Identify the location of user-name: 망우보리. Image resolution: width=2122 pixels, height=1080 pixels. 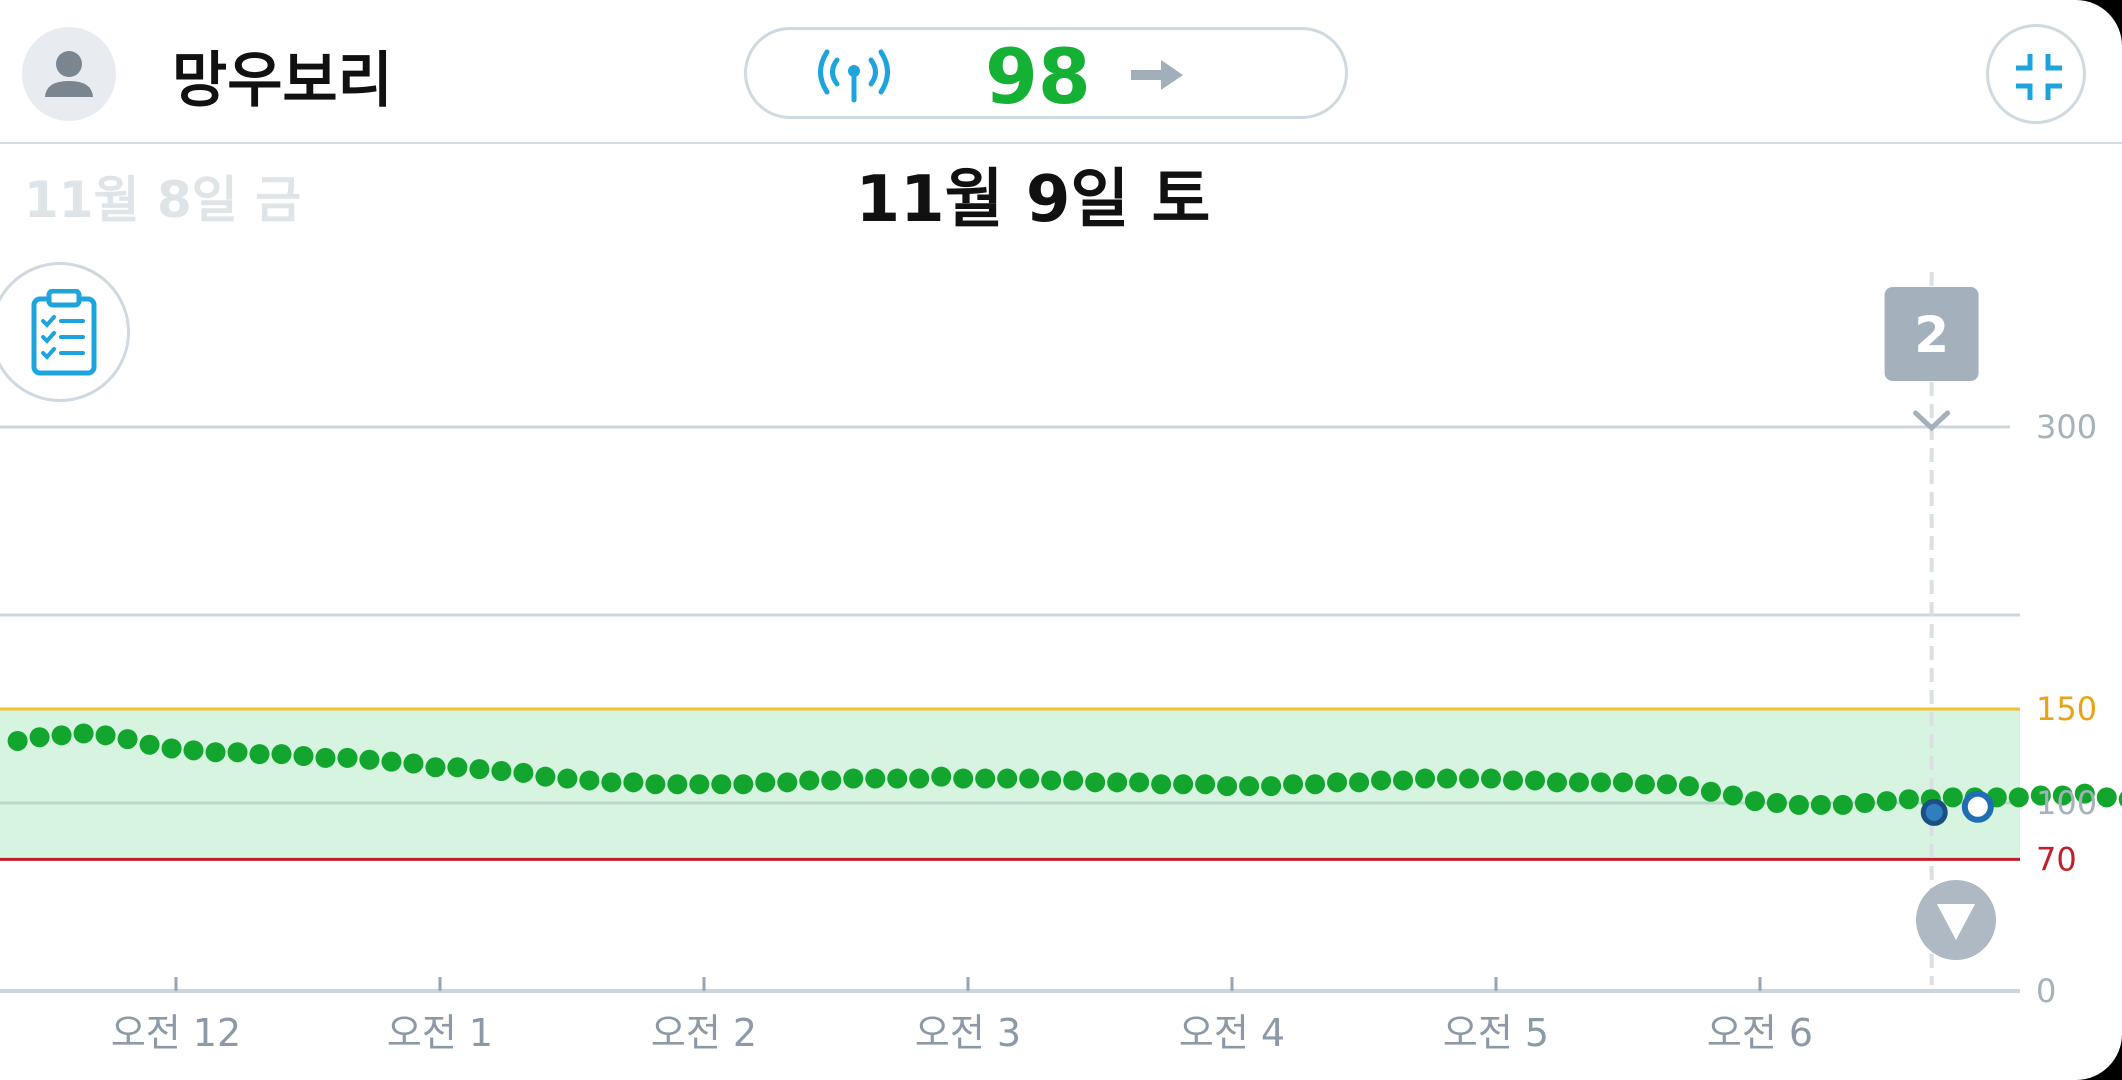
(282, 81).